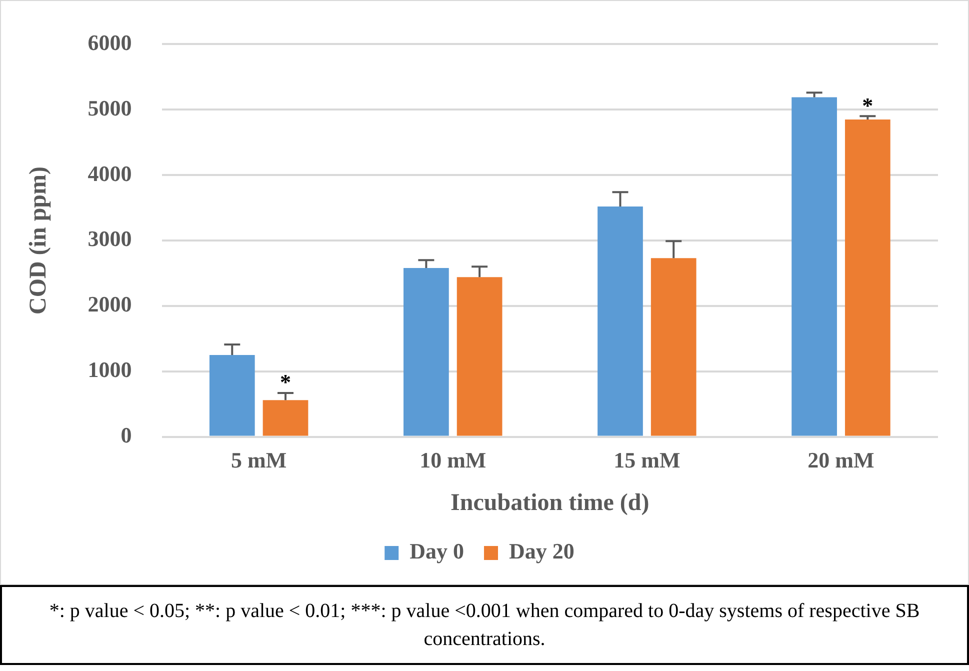 Image resolution: width=969 pixels, height=671 pixels. What do you see at coordinates (541, 551) in the screenshot?
I see `legend-label: Day 20` at bounding box center [541, 551].